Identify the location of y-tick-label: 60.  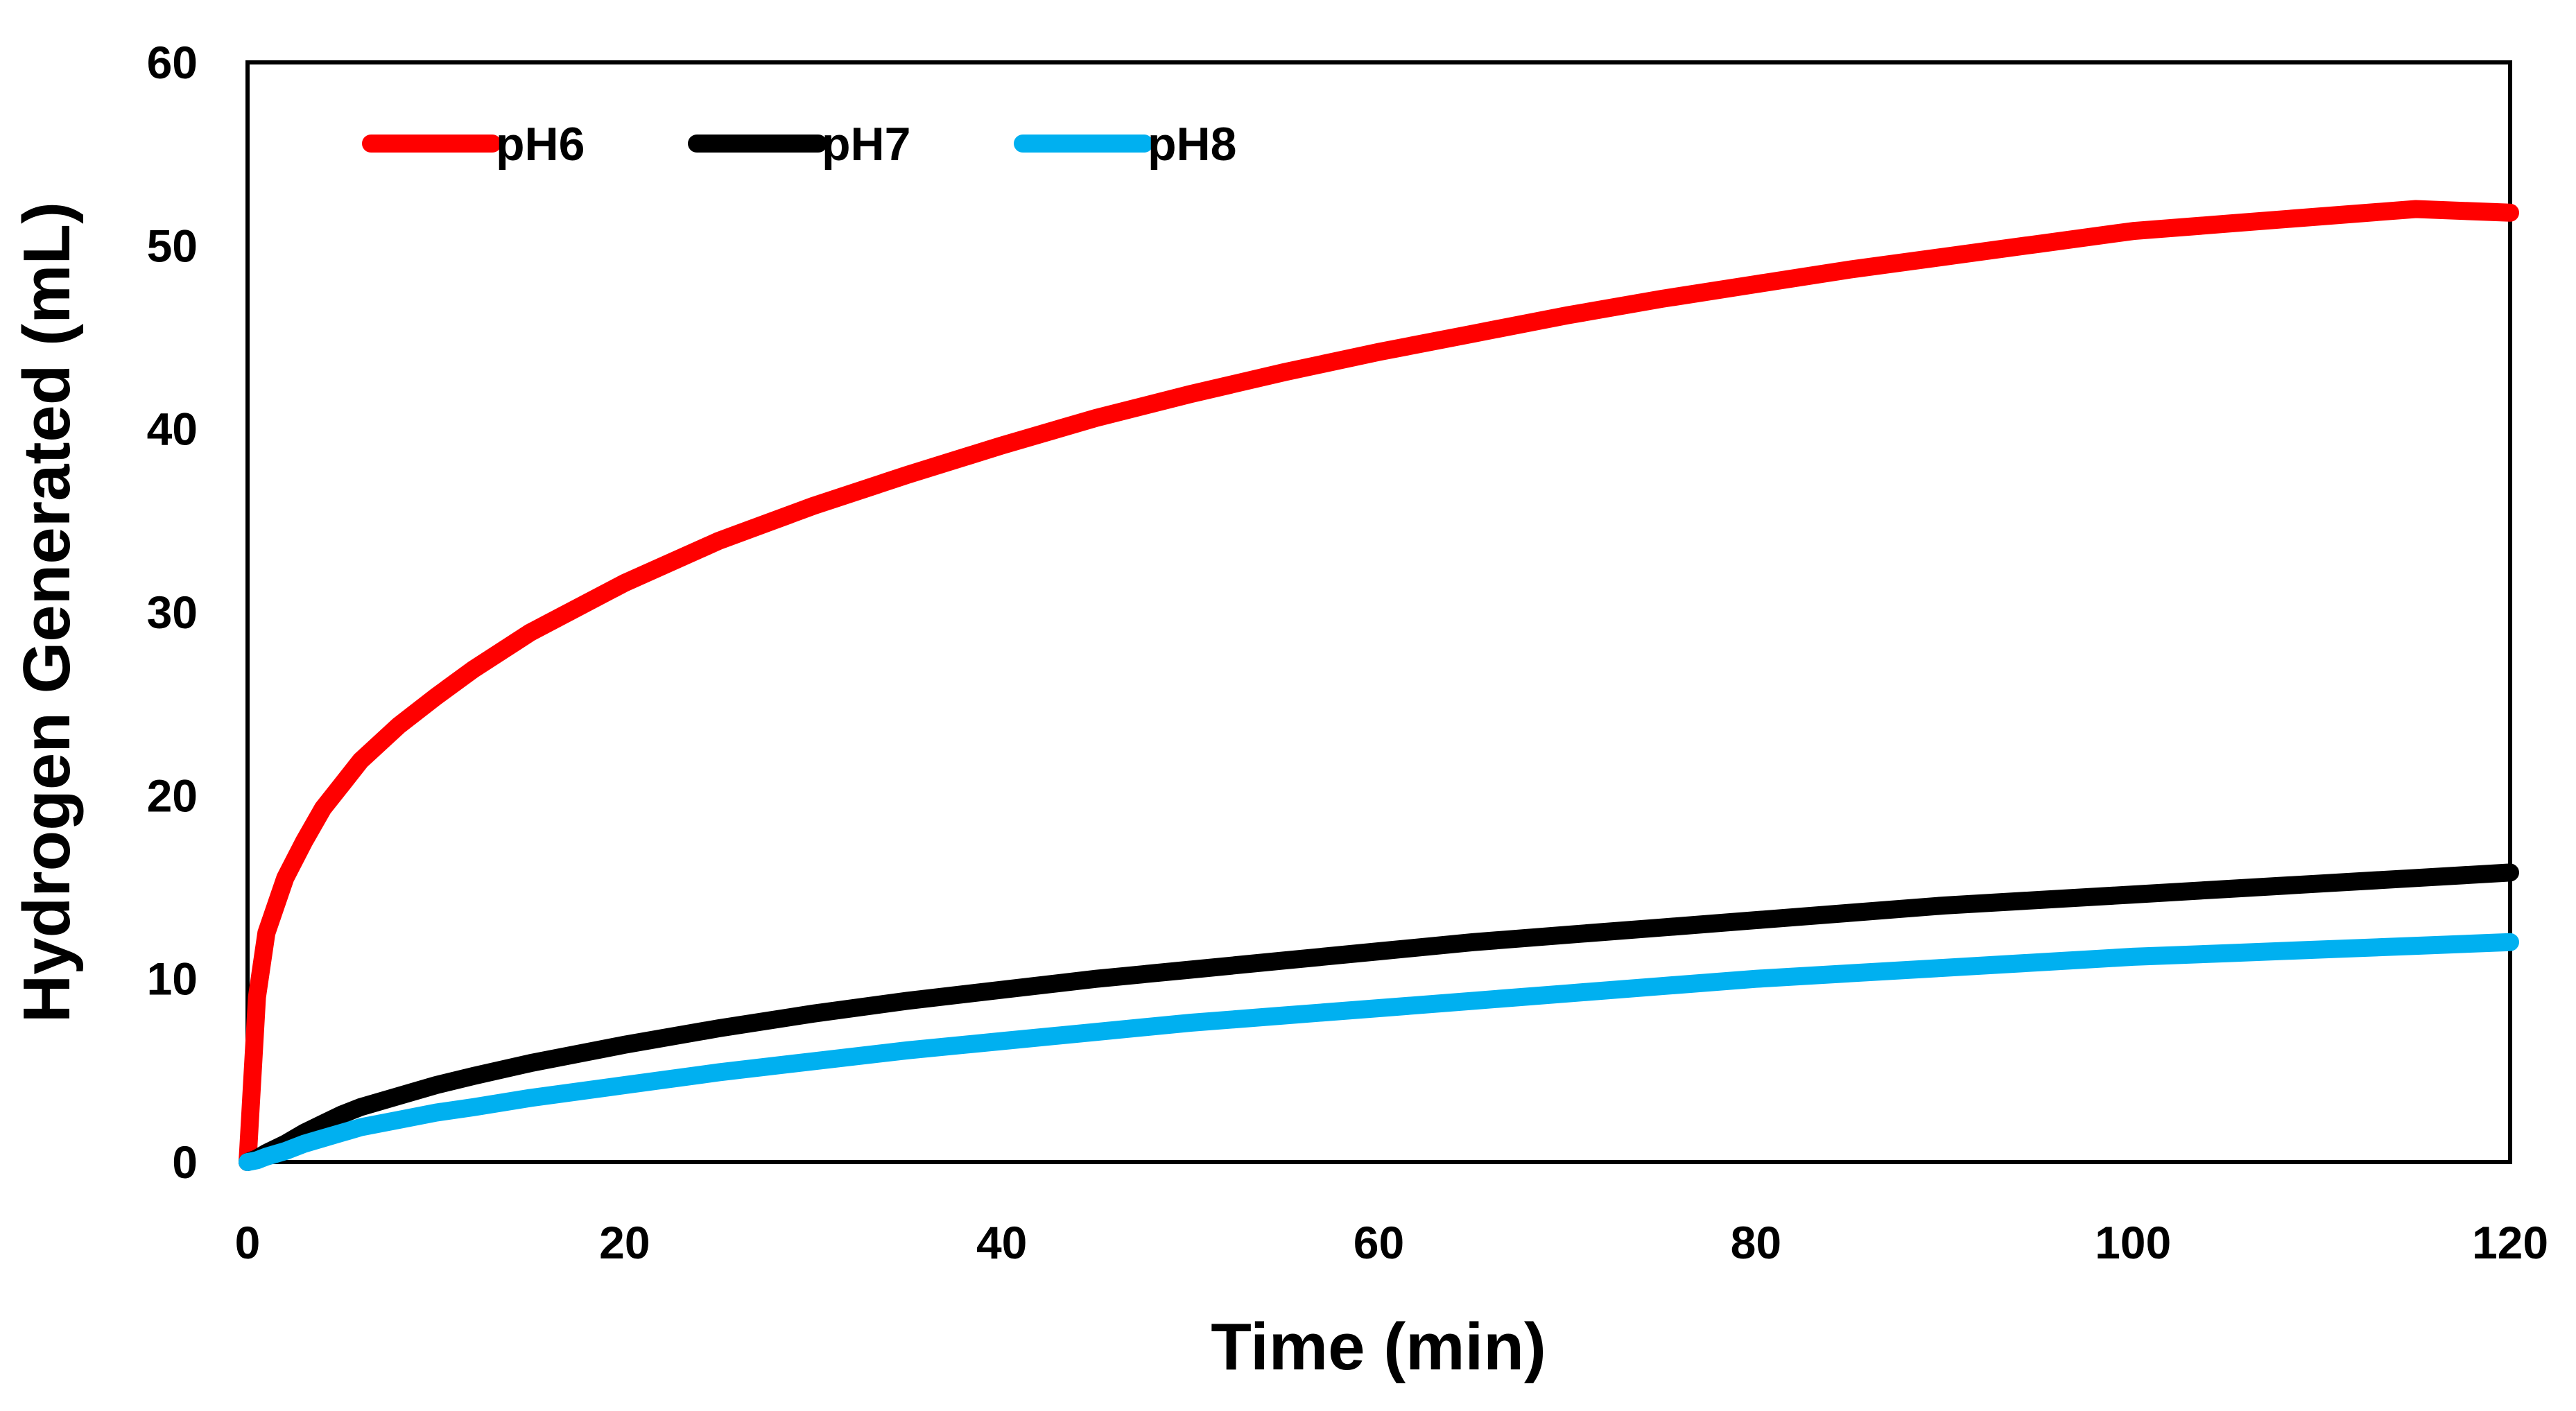
(172, 62).